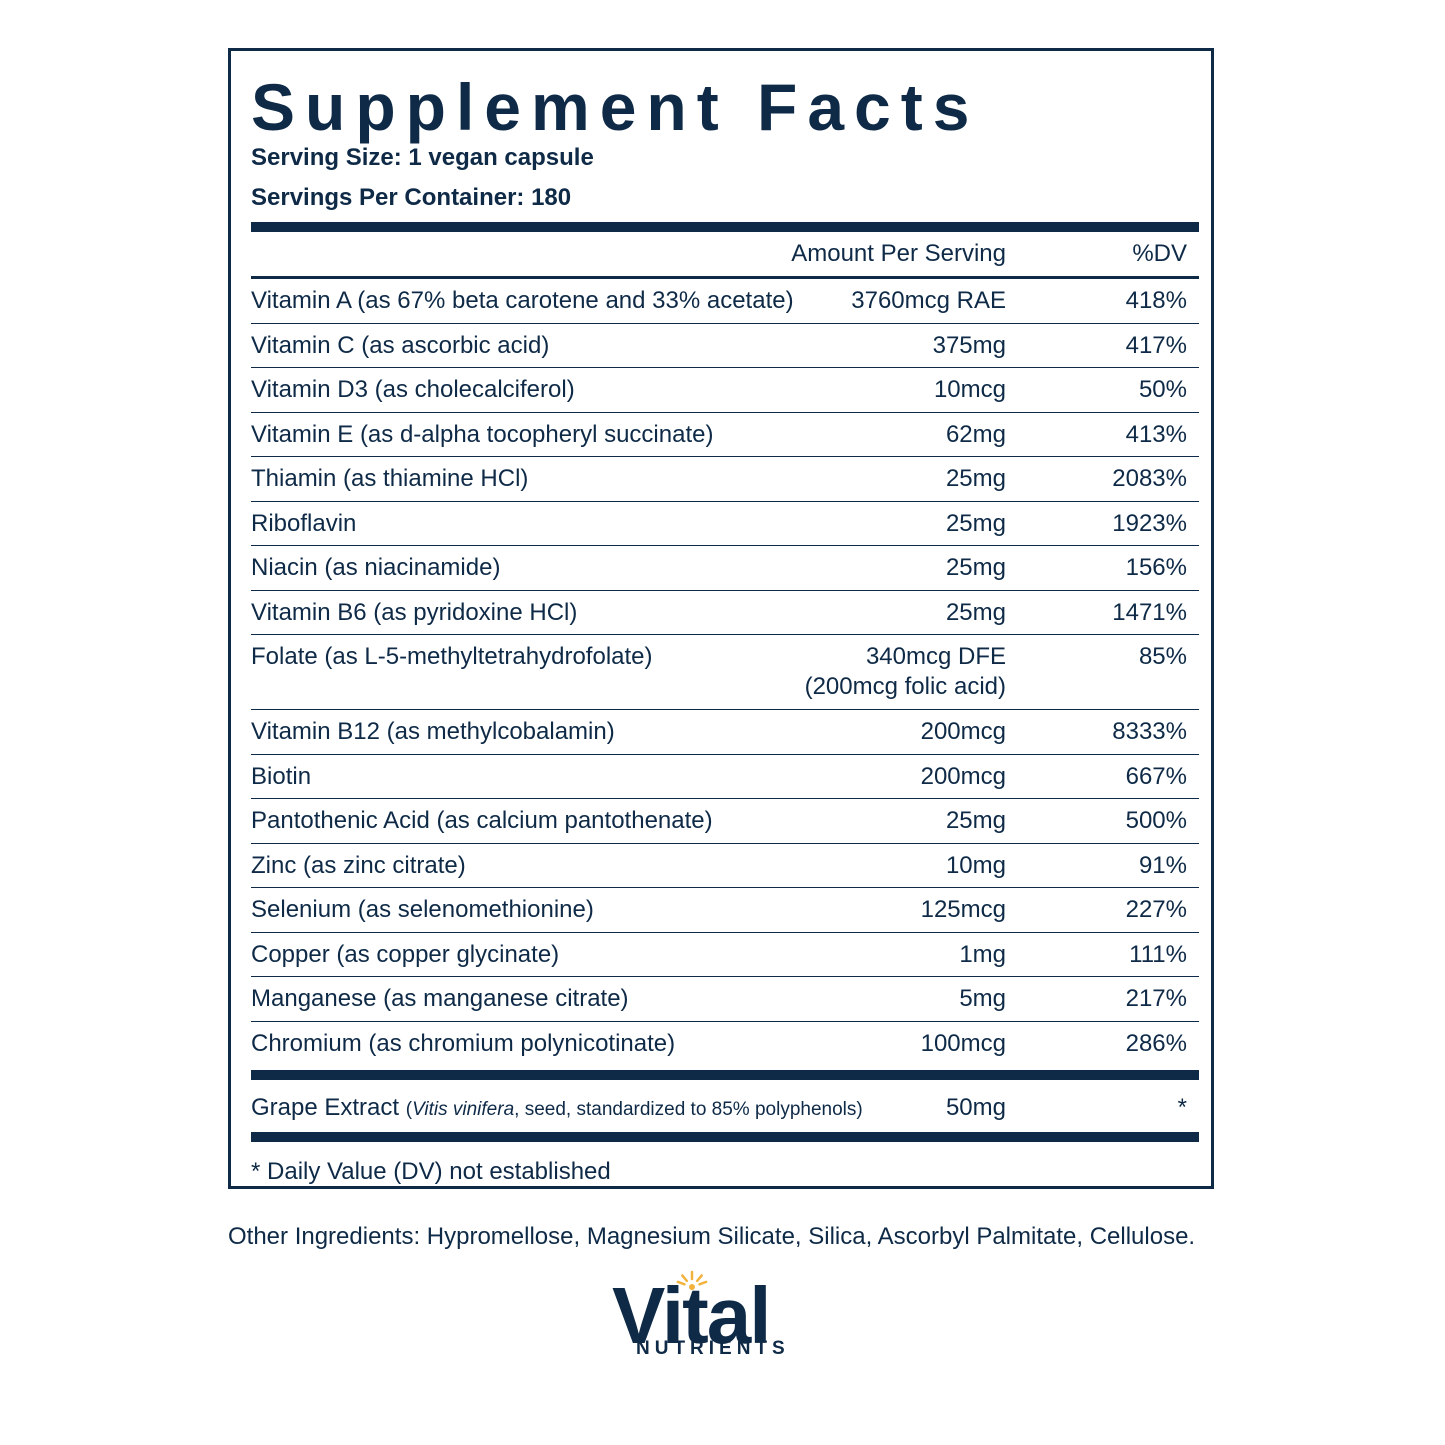  Describe the element at coordinates (691, 1315) in the screenshot. I see `logo-wordmark: Vital` at that location.